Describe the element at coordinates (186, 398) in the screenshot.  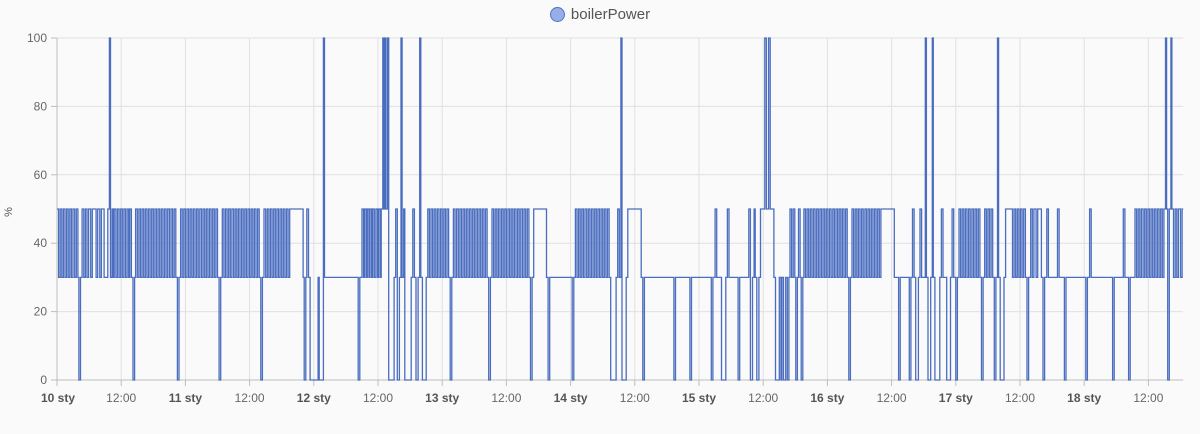
I see `x-tick-label: 11 sty` at that location.